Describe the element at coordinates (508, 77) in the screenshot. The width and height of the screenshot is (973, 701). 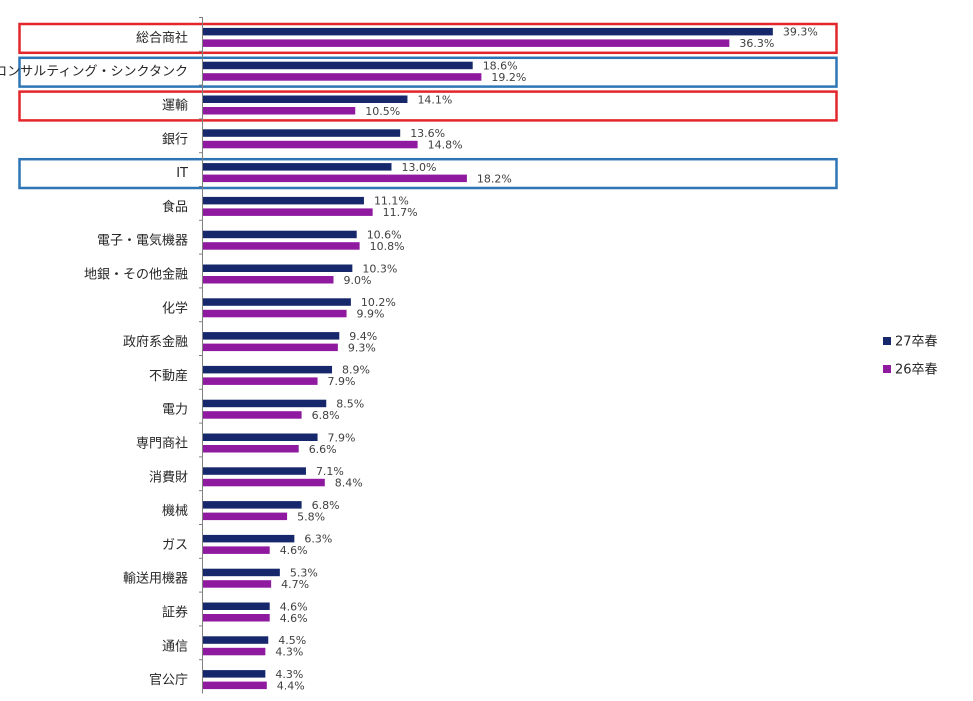
I see `data-label: 19.2%` at that location.